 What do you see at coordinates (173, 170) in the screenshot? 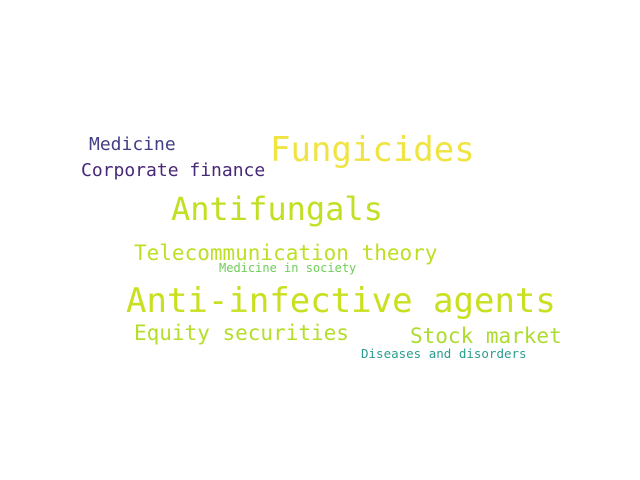
I see `word-corporate-finance: Corporate finance` at bounding box center [173, 170].